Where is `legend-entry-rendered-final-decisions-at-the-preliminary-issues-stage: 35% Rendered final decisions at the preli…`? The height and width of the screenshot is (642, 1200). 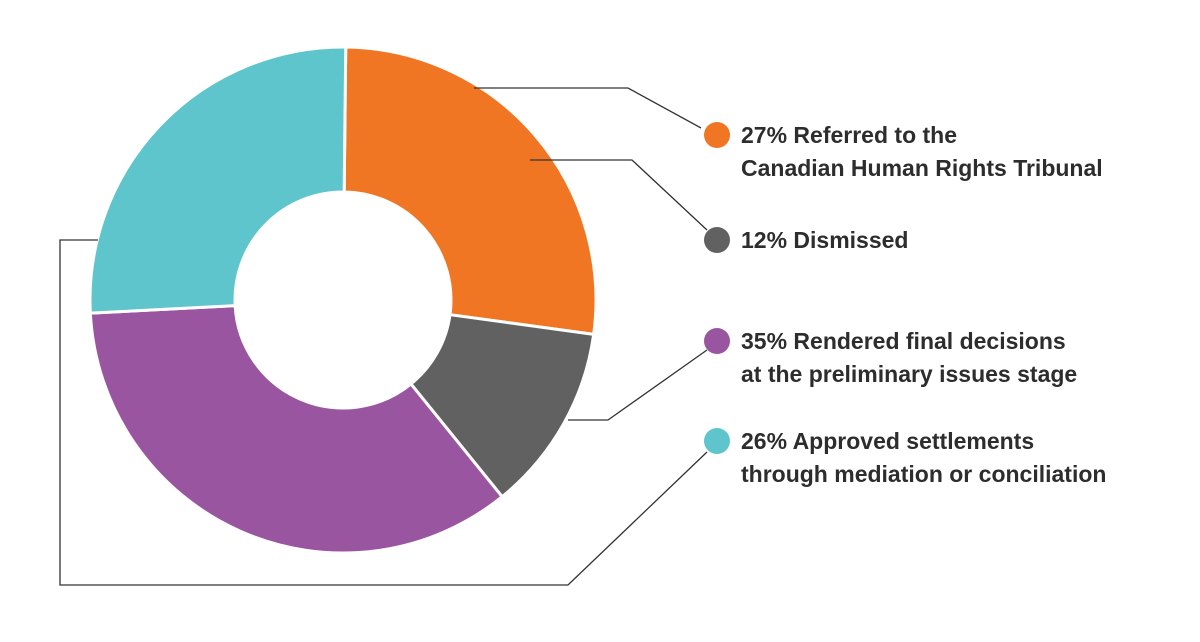 legend-entry-rendered-final-decisions-at-the-preliminary-issues-stage: 35% Rendered final decisions at the preli… is located at coordinates (890, 357).